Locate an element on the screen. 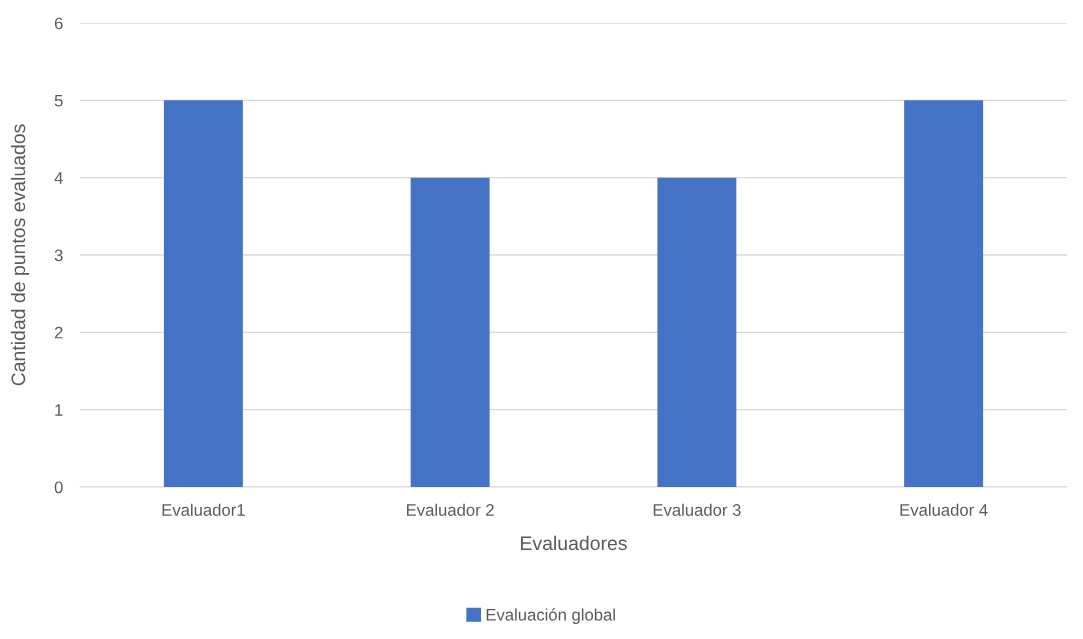  x-tick-label: Evaluador 4 is located at coordinates (944, 509).